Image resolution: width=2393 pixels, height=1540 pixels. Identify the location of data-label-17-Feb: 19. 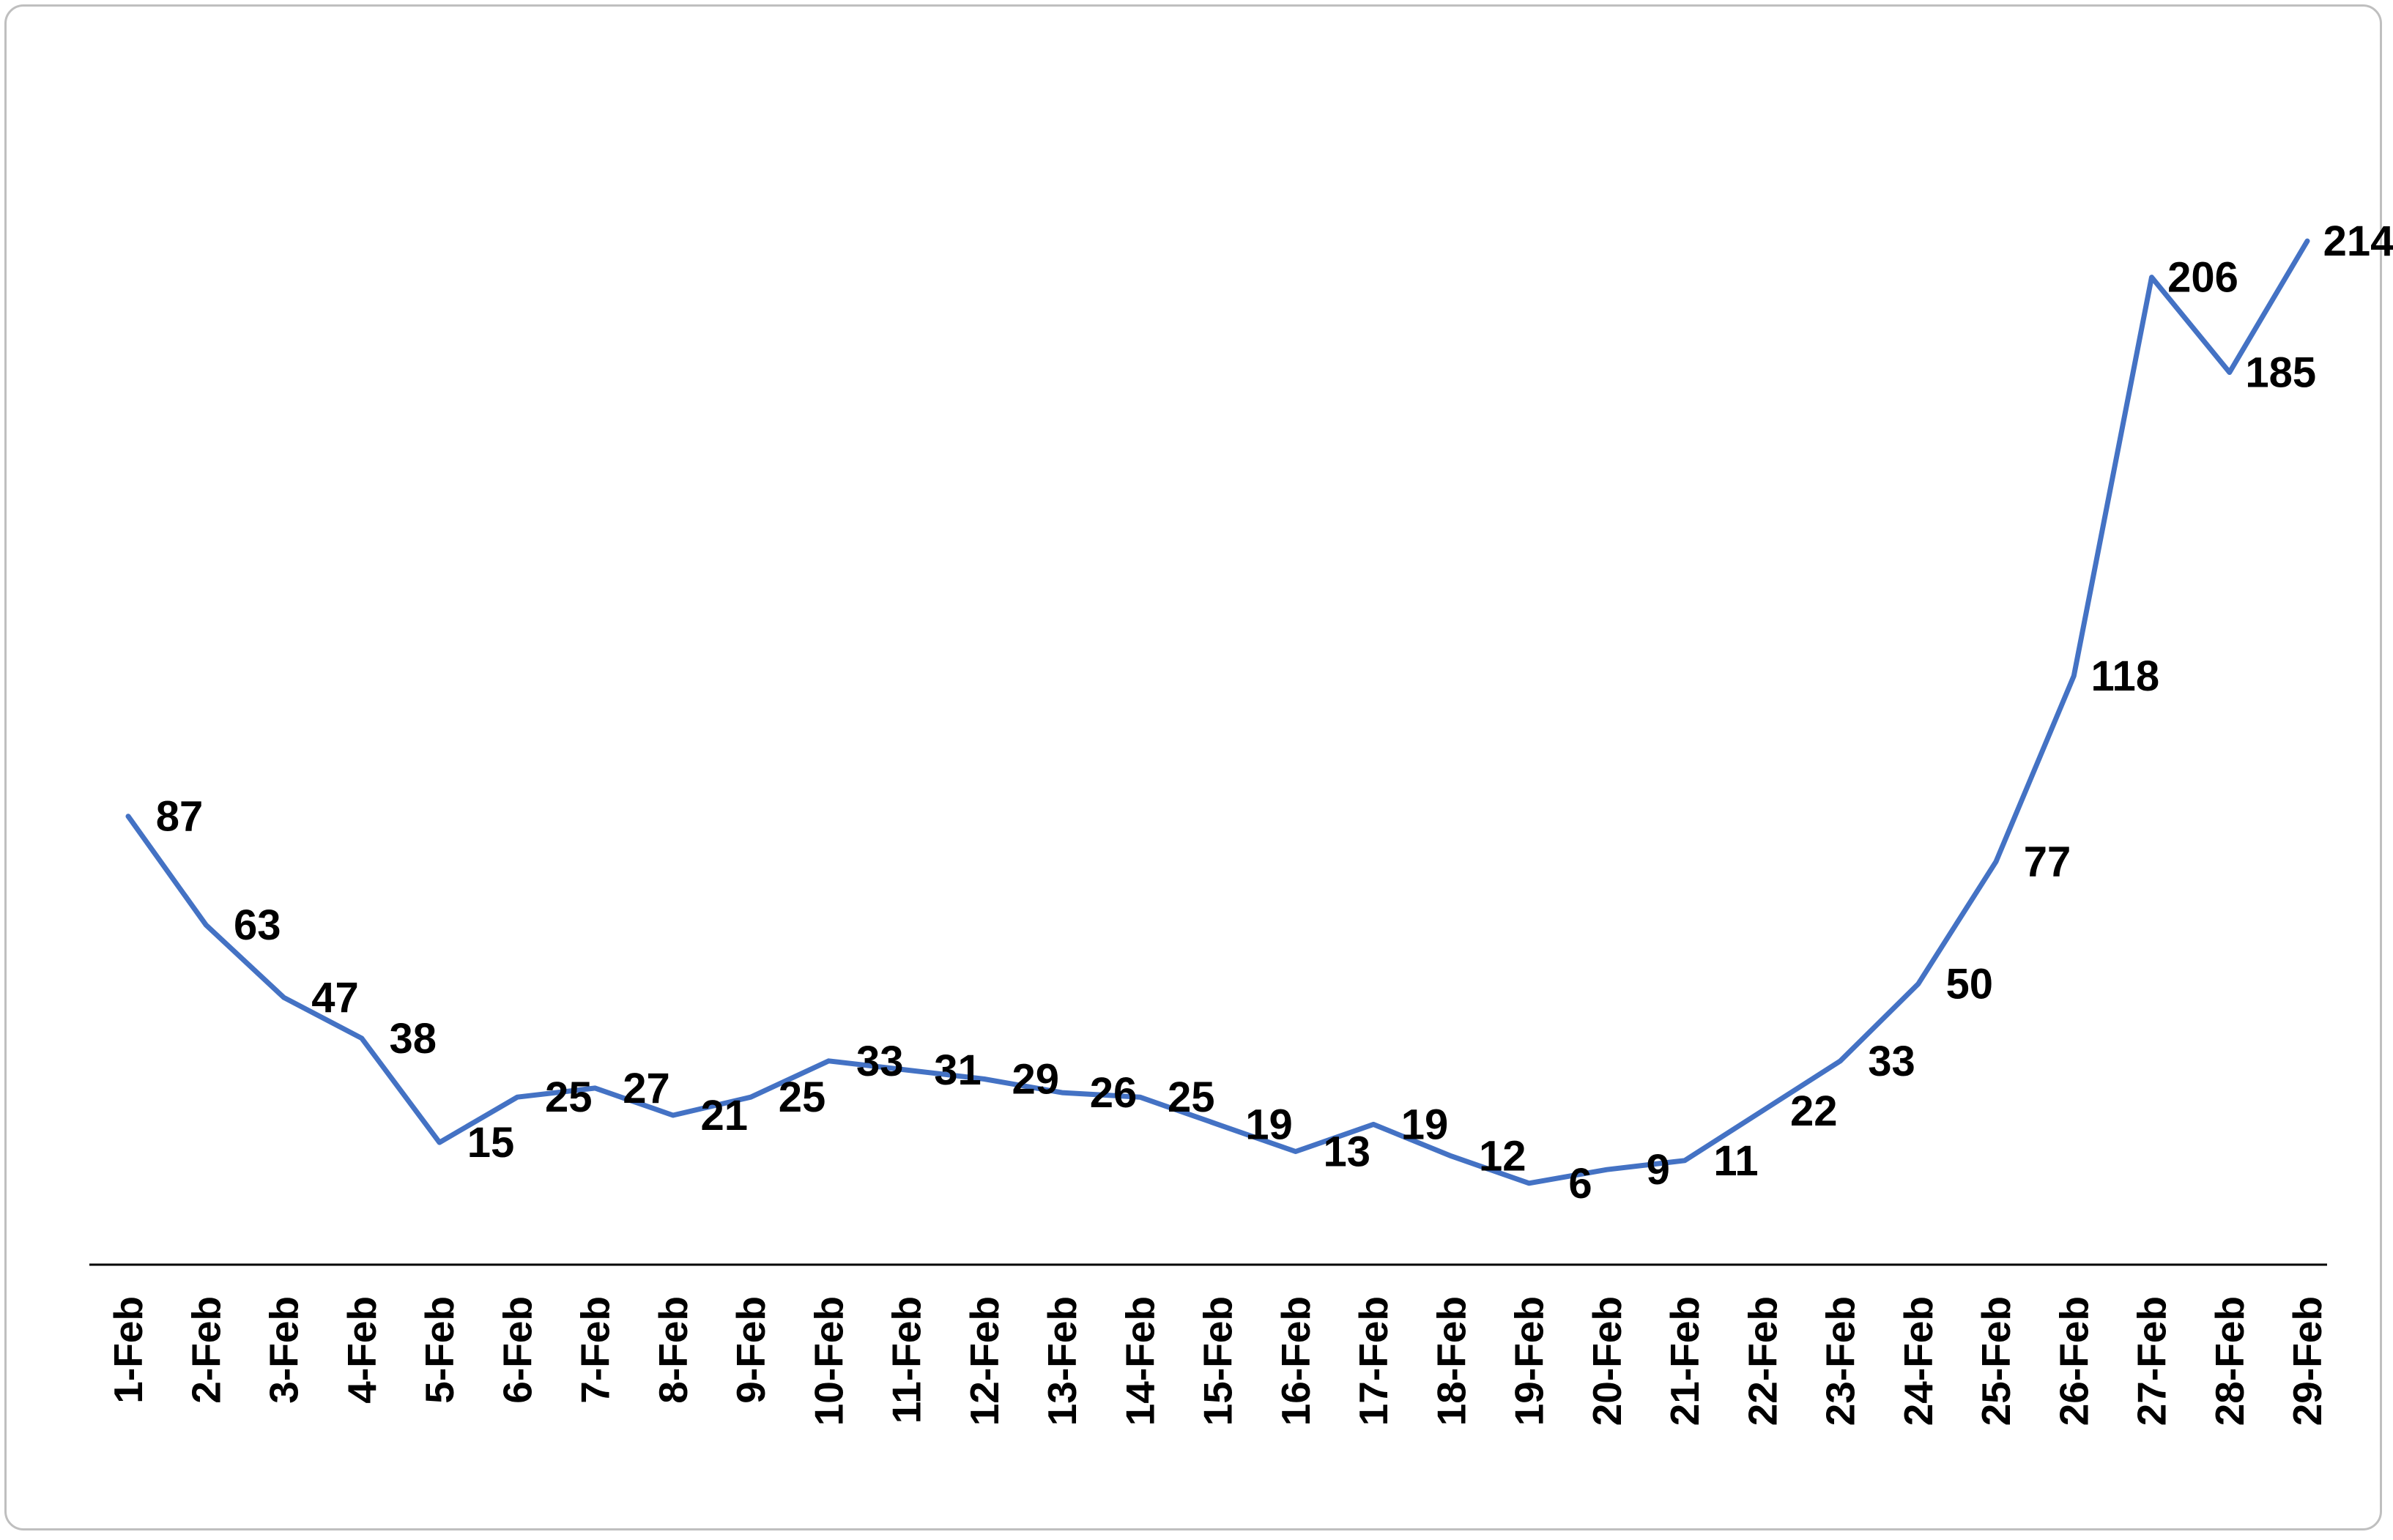
(1425, 1124).